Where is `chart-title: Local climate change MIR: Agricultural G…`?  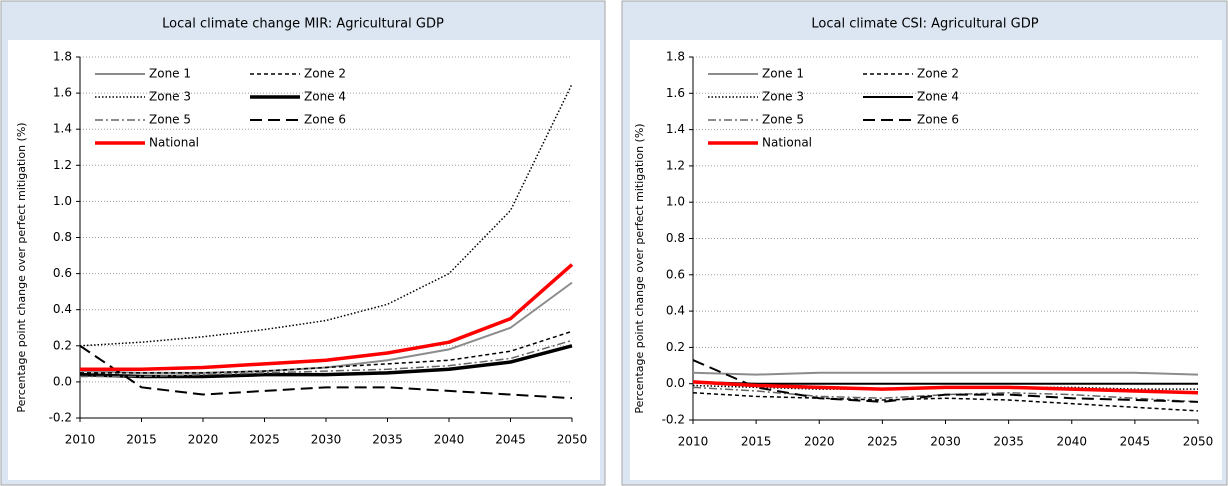
chart-title: Local climate change MIR: Agricultural G… is located at coordinates (303, 24).